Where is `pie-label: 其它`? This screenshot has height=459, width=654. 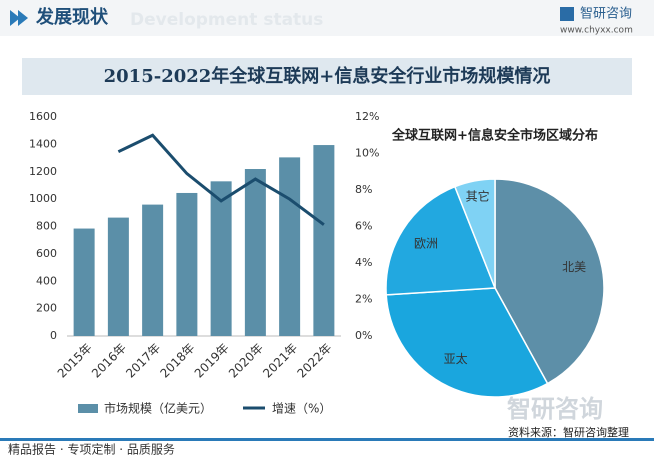 pie-label: 其它 is located at coordinates (478, 195).